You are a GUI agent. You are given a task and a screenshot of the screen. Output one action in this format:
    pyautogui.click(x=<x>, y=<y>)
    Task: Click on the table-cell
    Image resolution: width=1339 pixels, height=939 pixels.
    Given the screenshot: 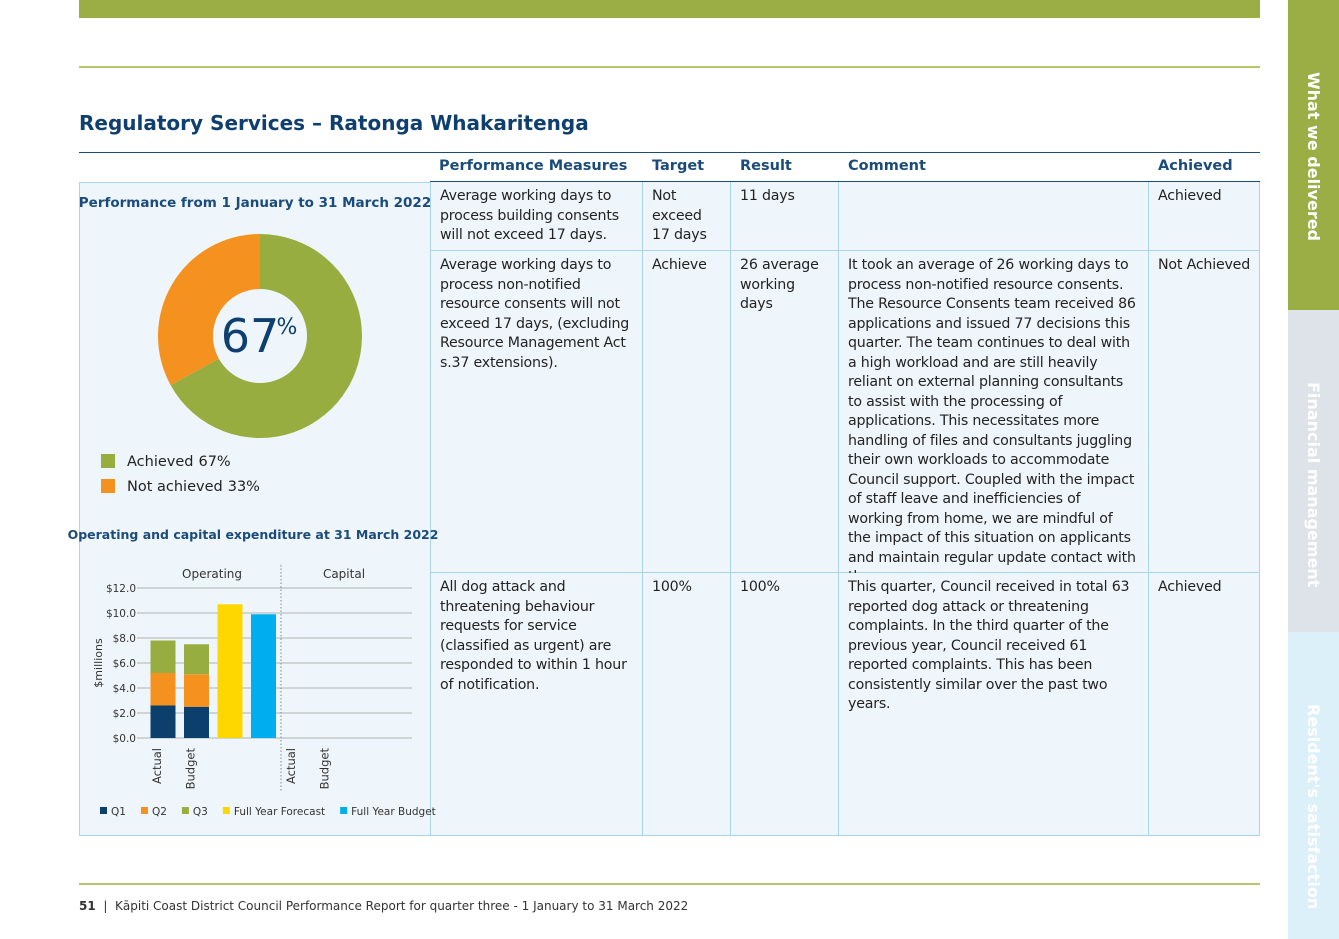 What is the action you would take?
    pyautogui.click(x=994, y=216)
    